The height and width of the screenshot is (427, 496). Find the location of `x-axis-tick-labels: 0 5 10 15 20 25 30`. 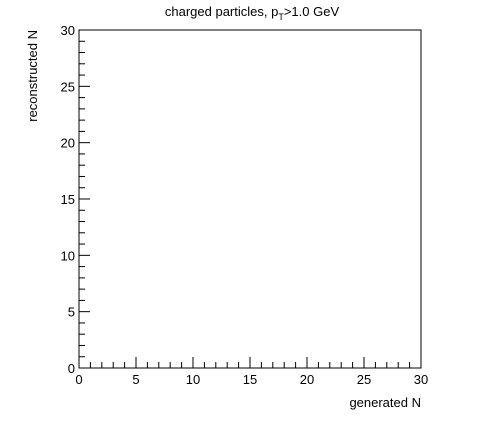

x-axis-tick-labels: 0 5 10 15 20 25 30 is located at coordinates (251, 379).